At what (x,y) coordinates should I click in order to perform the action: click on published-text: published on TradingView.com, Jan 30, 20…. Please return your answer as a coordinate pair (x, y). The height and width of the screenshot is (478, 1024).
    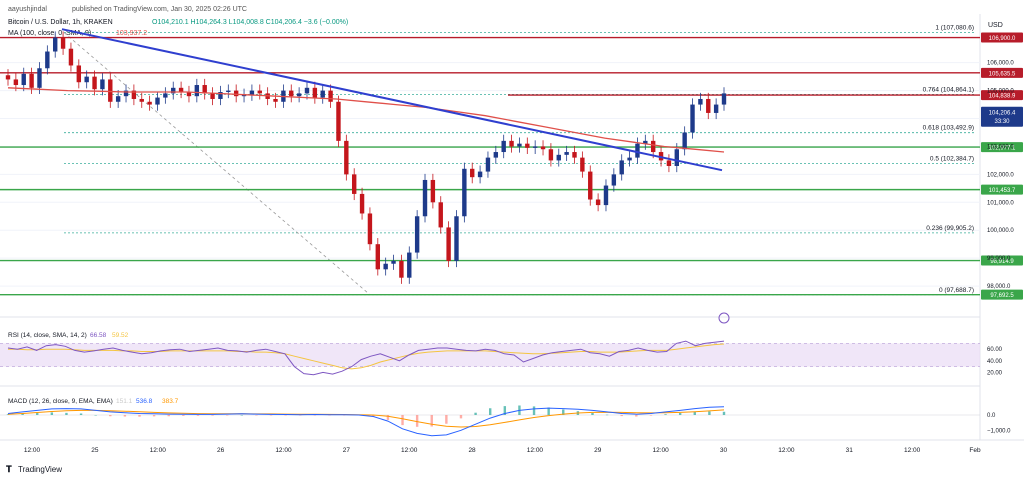
    Looking at the image, I should click on (159, 9).